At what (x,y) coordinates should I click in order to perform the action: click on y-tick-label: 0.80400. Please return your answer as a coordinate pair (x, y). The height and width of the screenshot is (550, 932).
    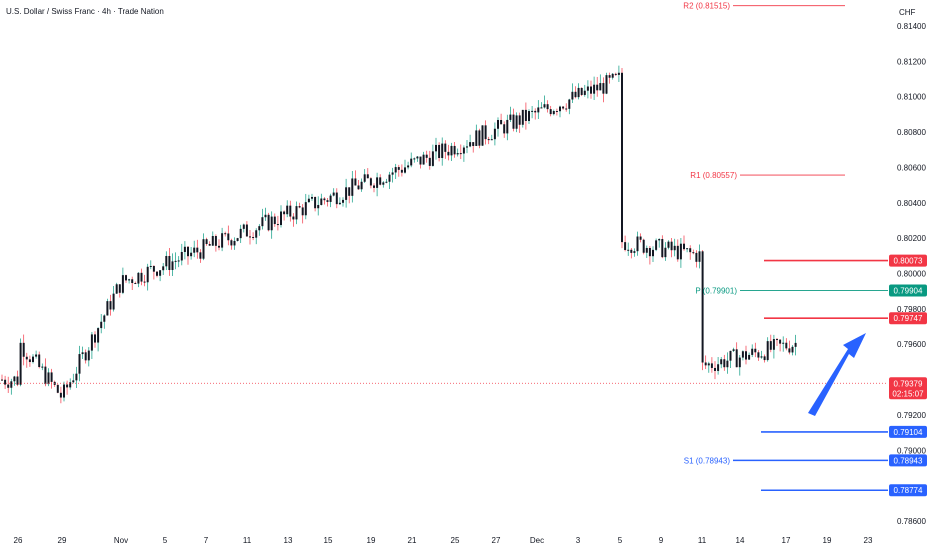
    Looking at the image, I should click on (911, 203).